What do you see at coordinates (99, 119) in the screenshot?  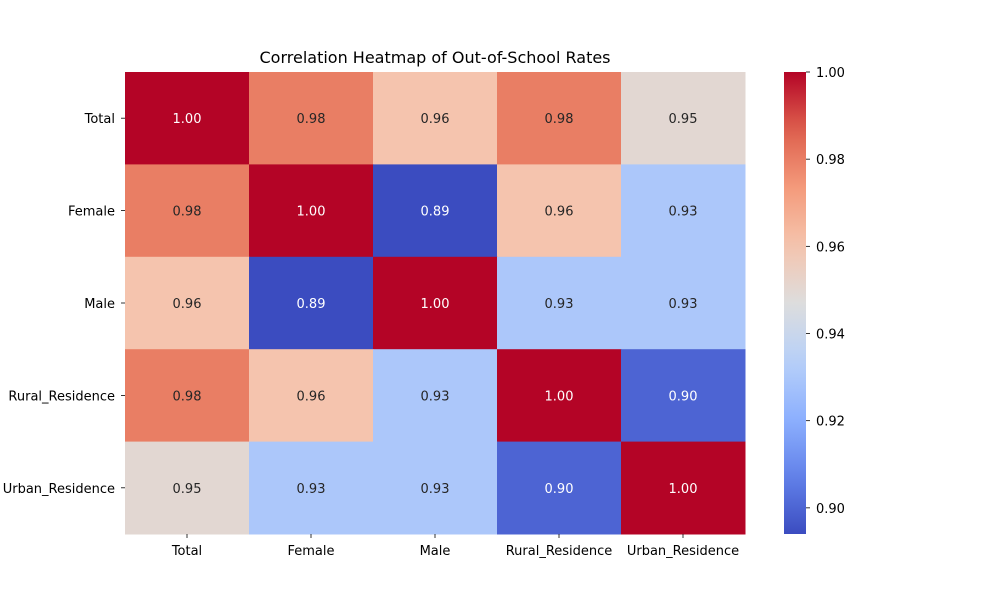 I see `row-label: Total` at bounding box center [99, 119].